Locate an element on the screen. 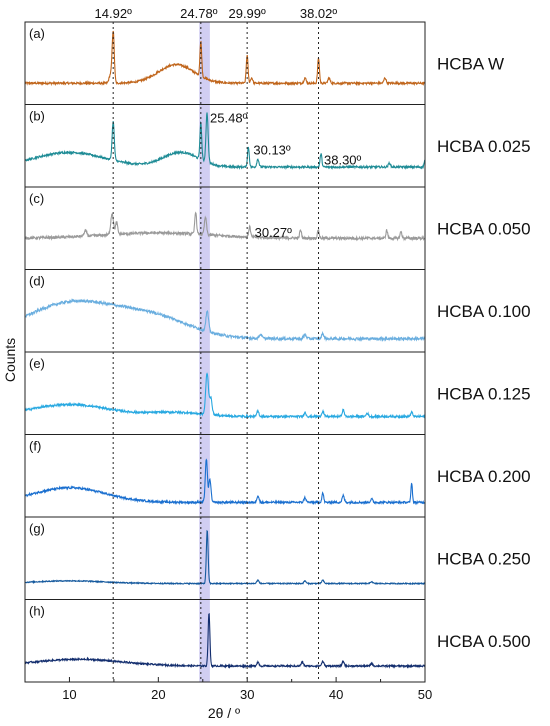 This screenshot has width=550, height=726. panel-letter-7: (g) is located at coordinates (37, 528).